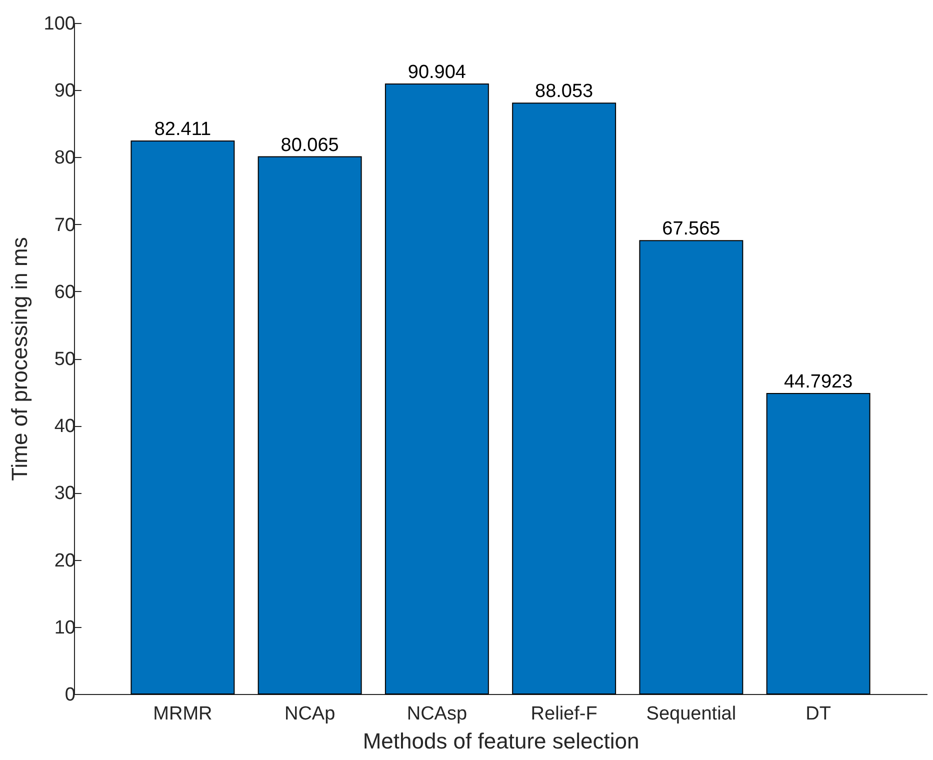  What do you see at coordinates (819, 714) in the screenshot?
I see `x-tick-label: DT` at bounding box center [819, 714].